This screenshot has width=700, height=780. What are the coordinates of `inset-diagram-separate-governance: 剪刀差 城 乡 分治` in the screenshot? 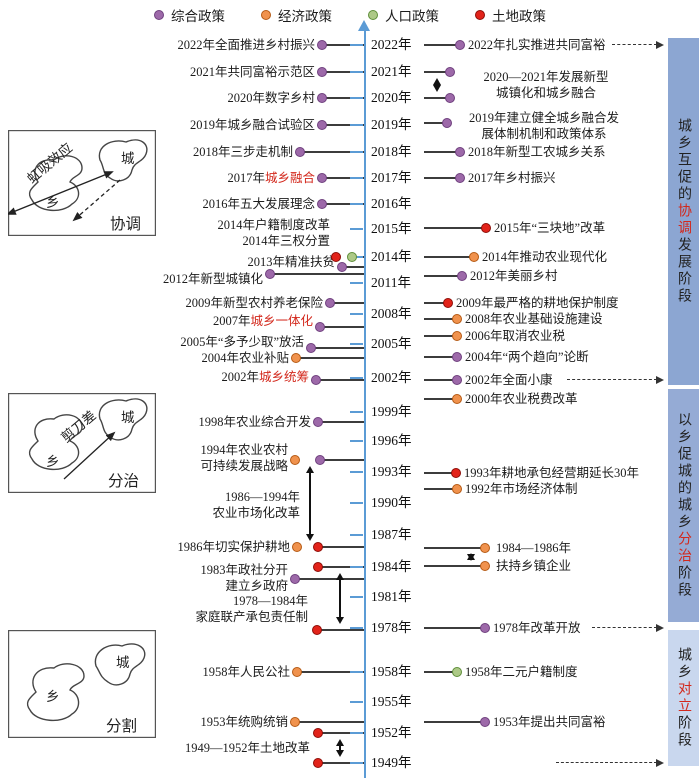 It's located at (82, 443).